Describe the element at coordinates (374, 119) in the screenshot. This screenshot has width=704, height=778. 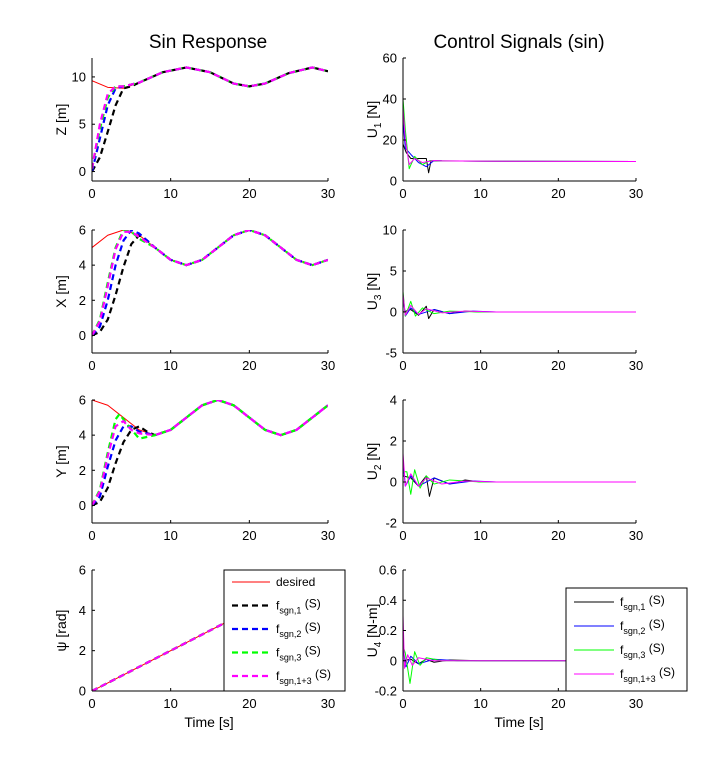
I see `y-axis-label: U1 [N]` at that location.